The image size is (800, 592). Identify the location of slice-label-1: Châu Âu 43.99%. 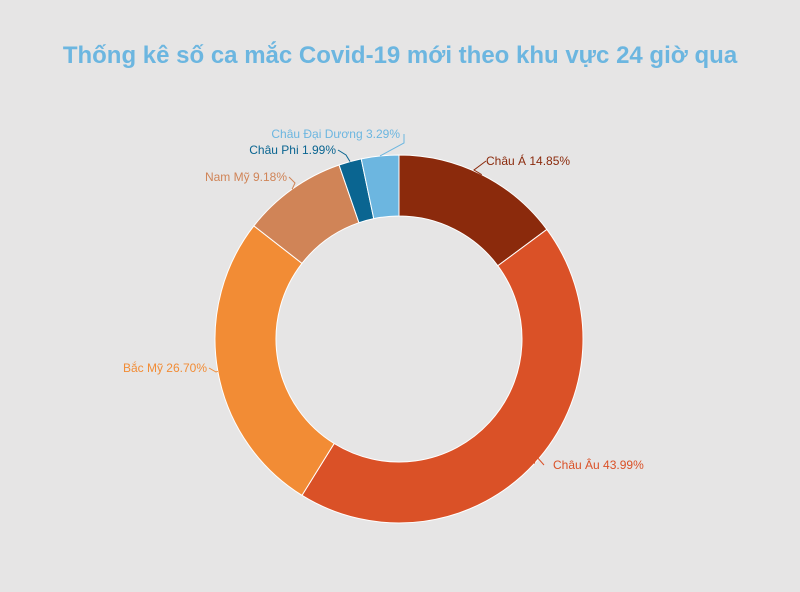
(598, 464).